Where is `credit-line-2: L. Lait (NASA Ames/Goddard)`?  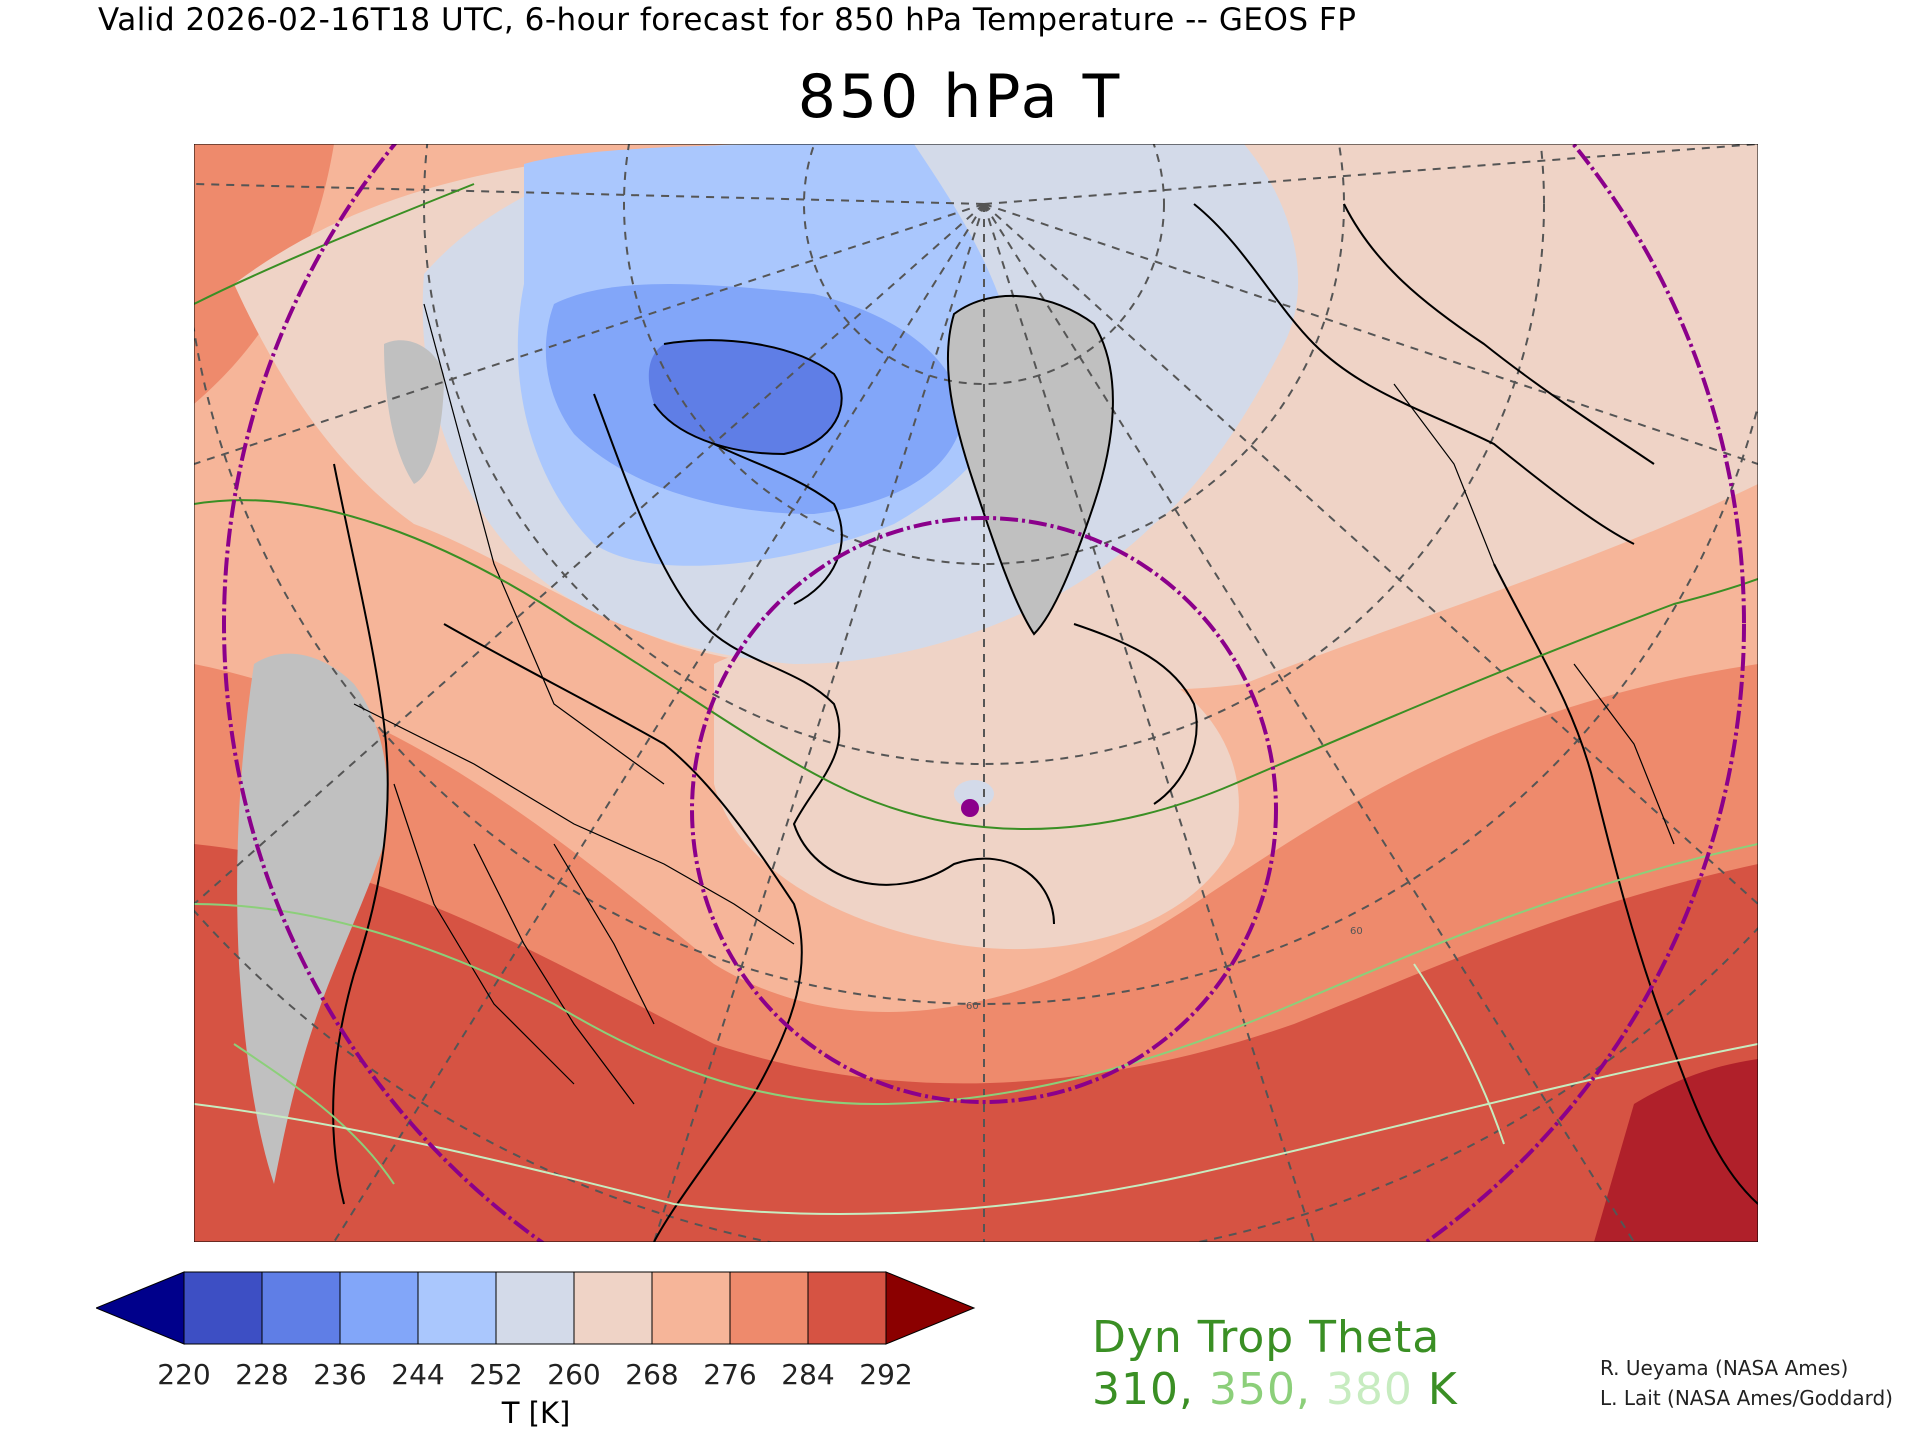 credit-line-2: L. Lait (NASA Ames/Goddard) is located at coordinates (1746, 1398).